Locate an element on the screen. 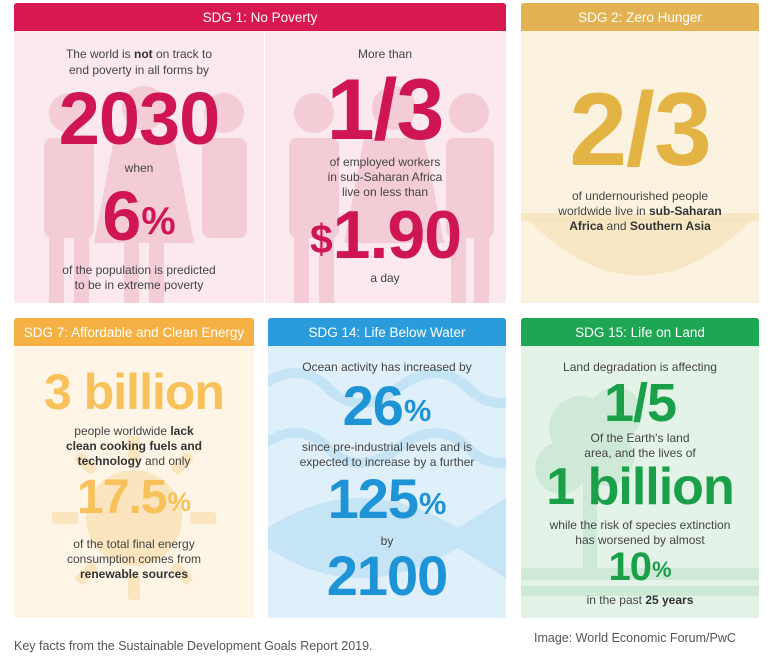  sdg14-mid-line2: expected to increase by a further is located at coordinates (387, 462).